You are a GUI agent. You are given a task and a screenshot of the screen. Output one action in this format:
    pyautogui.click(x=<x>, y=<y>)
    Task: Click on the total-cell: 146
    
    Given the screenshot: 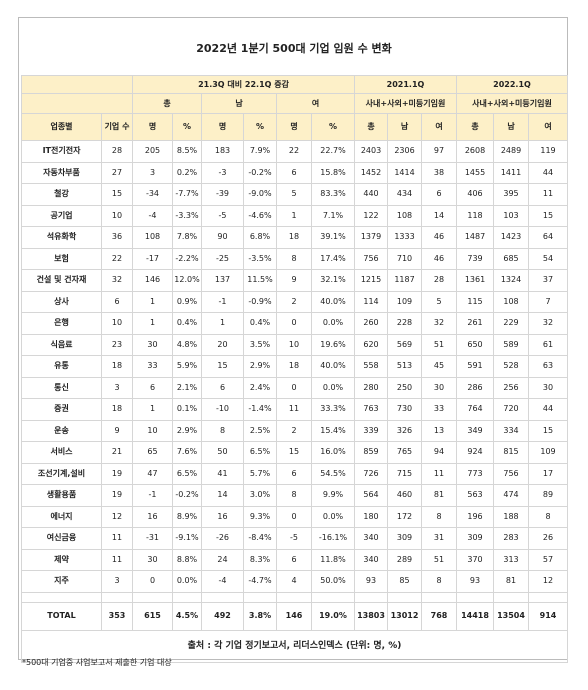 What is the action you would take?
    pyautogui.click(x=294, y=616)
    